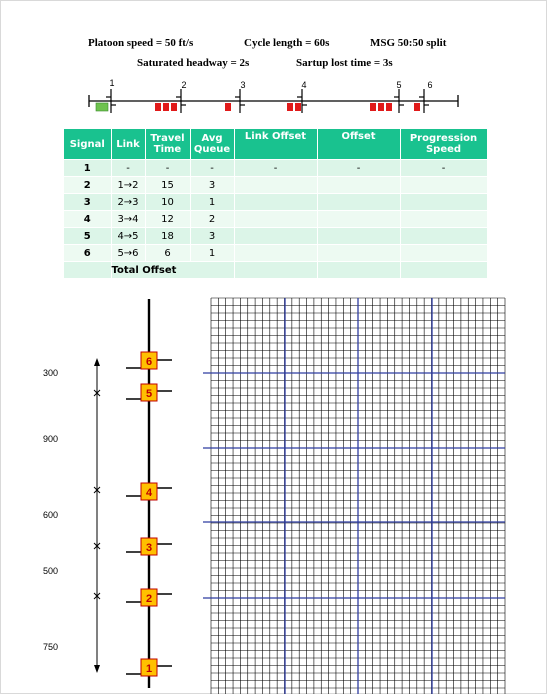  I want to click on dimension-arrow-bottom, so click(97, 669).